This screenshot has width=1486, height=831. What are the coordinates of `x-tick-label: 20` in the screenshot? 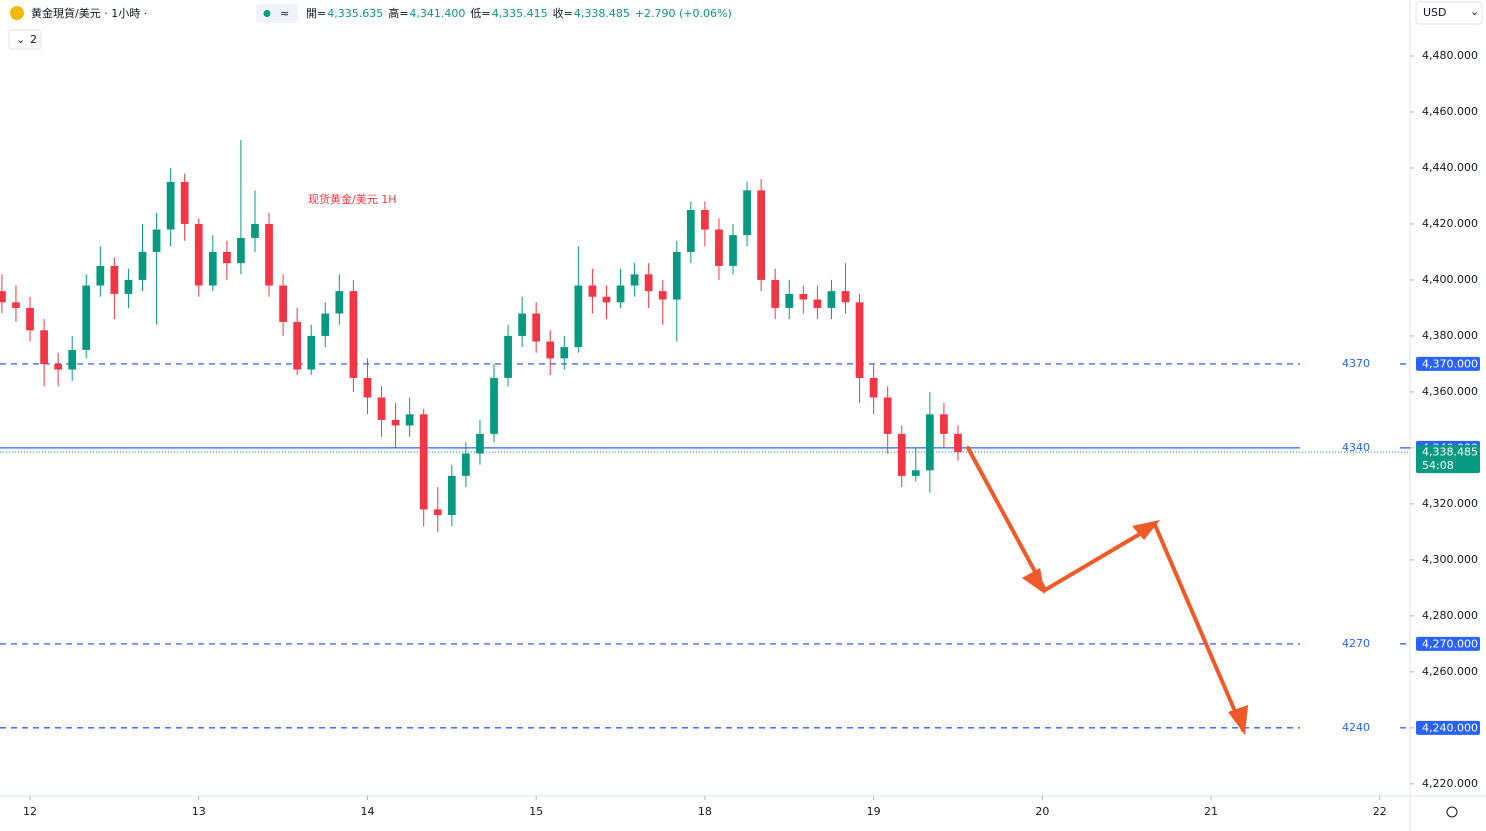 It's located at (1042, 811).